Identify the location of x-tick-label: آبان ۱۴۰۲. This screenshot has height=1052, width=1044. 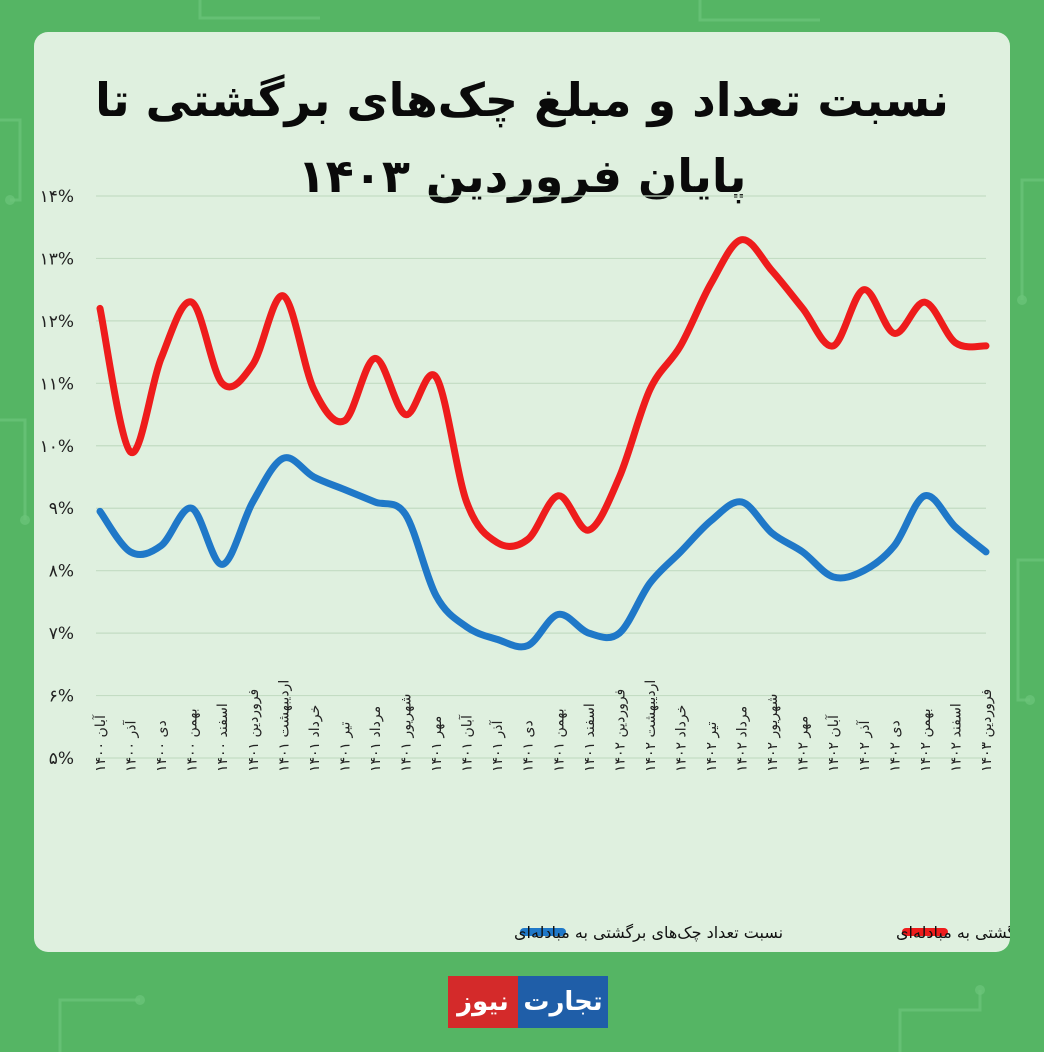
(833, 743).